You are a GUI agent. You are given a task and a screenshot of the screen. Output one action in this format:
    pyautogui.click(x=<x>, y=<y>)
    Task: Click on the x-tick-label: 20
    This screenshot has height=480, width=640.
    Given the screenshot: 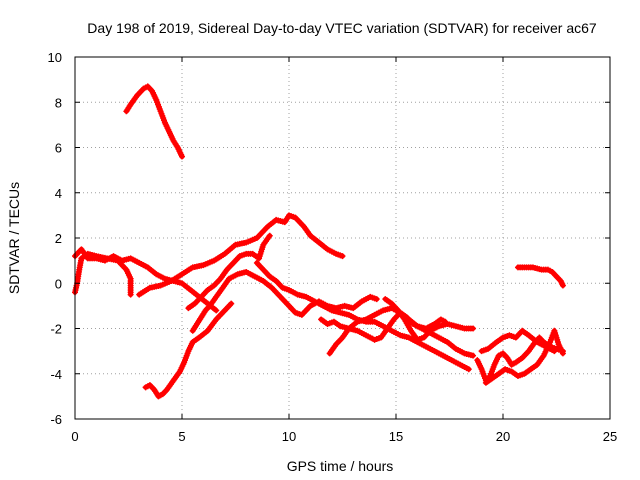 What is the action you would take?
    pyautogui.click(x=503, y=436)
    